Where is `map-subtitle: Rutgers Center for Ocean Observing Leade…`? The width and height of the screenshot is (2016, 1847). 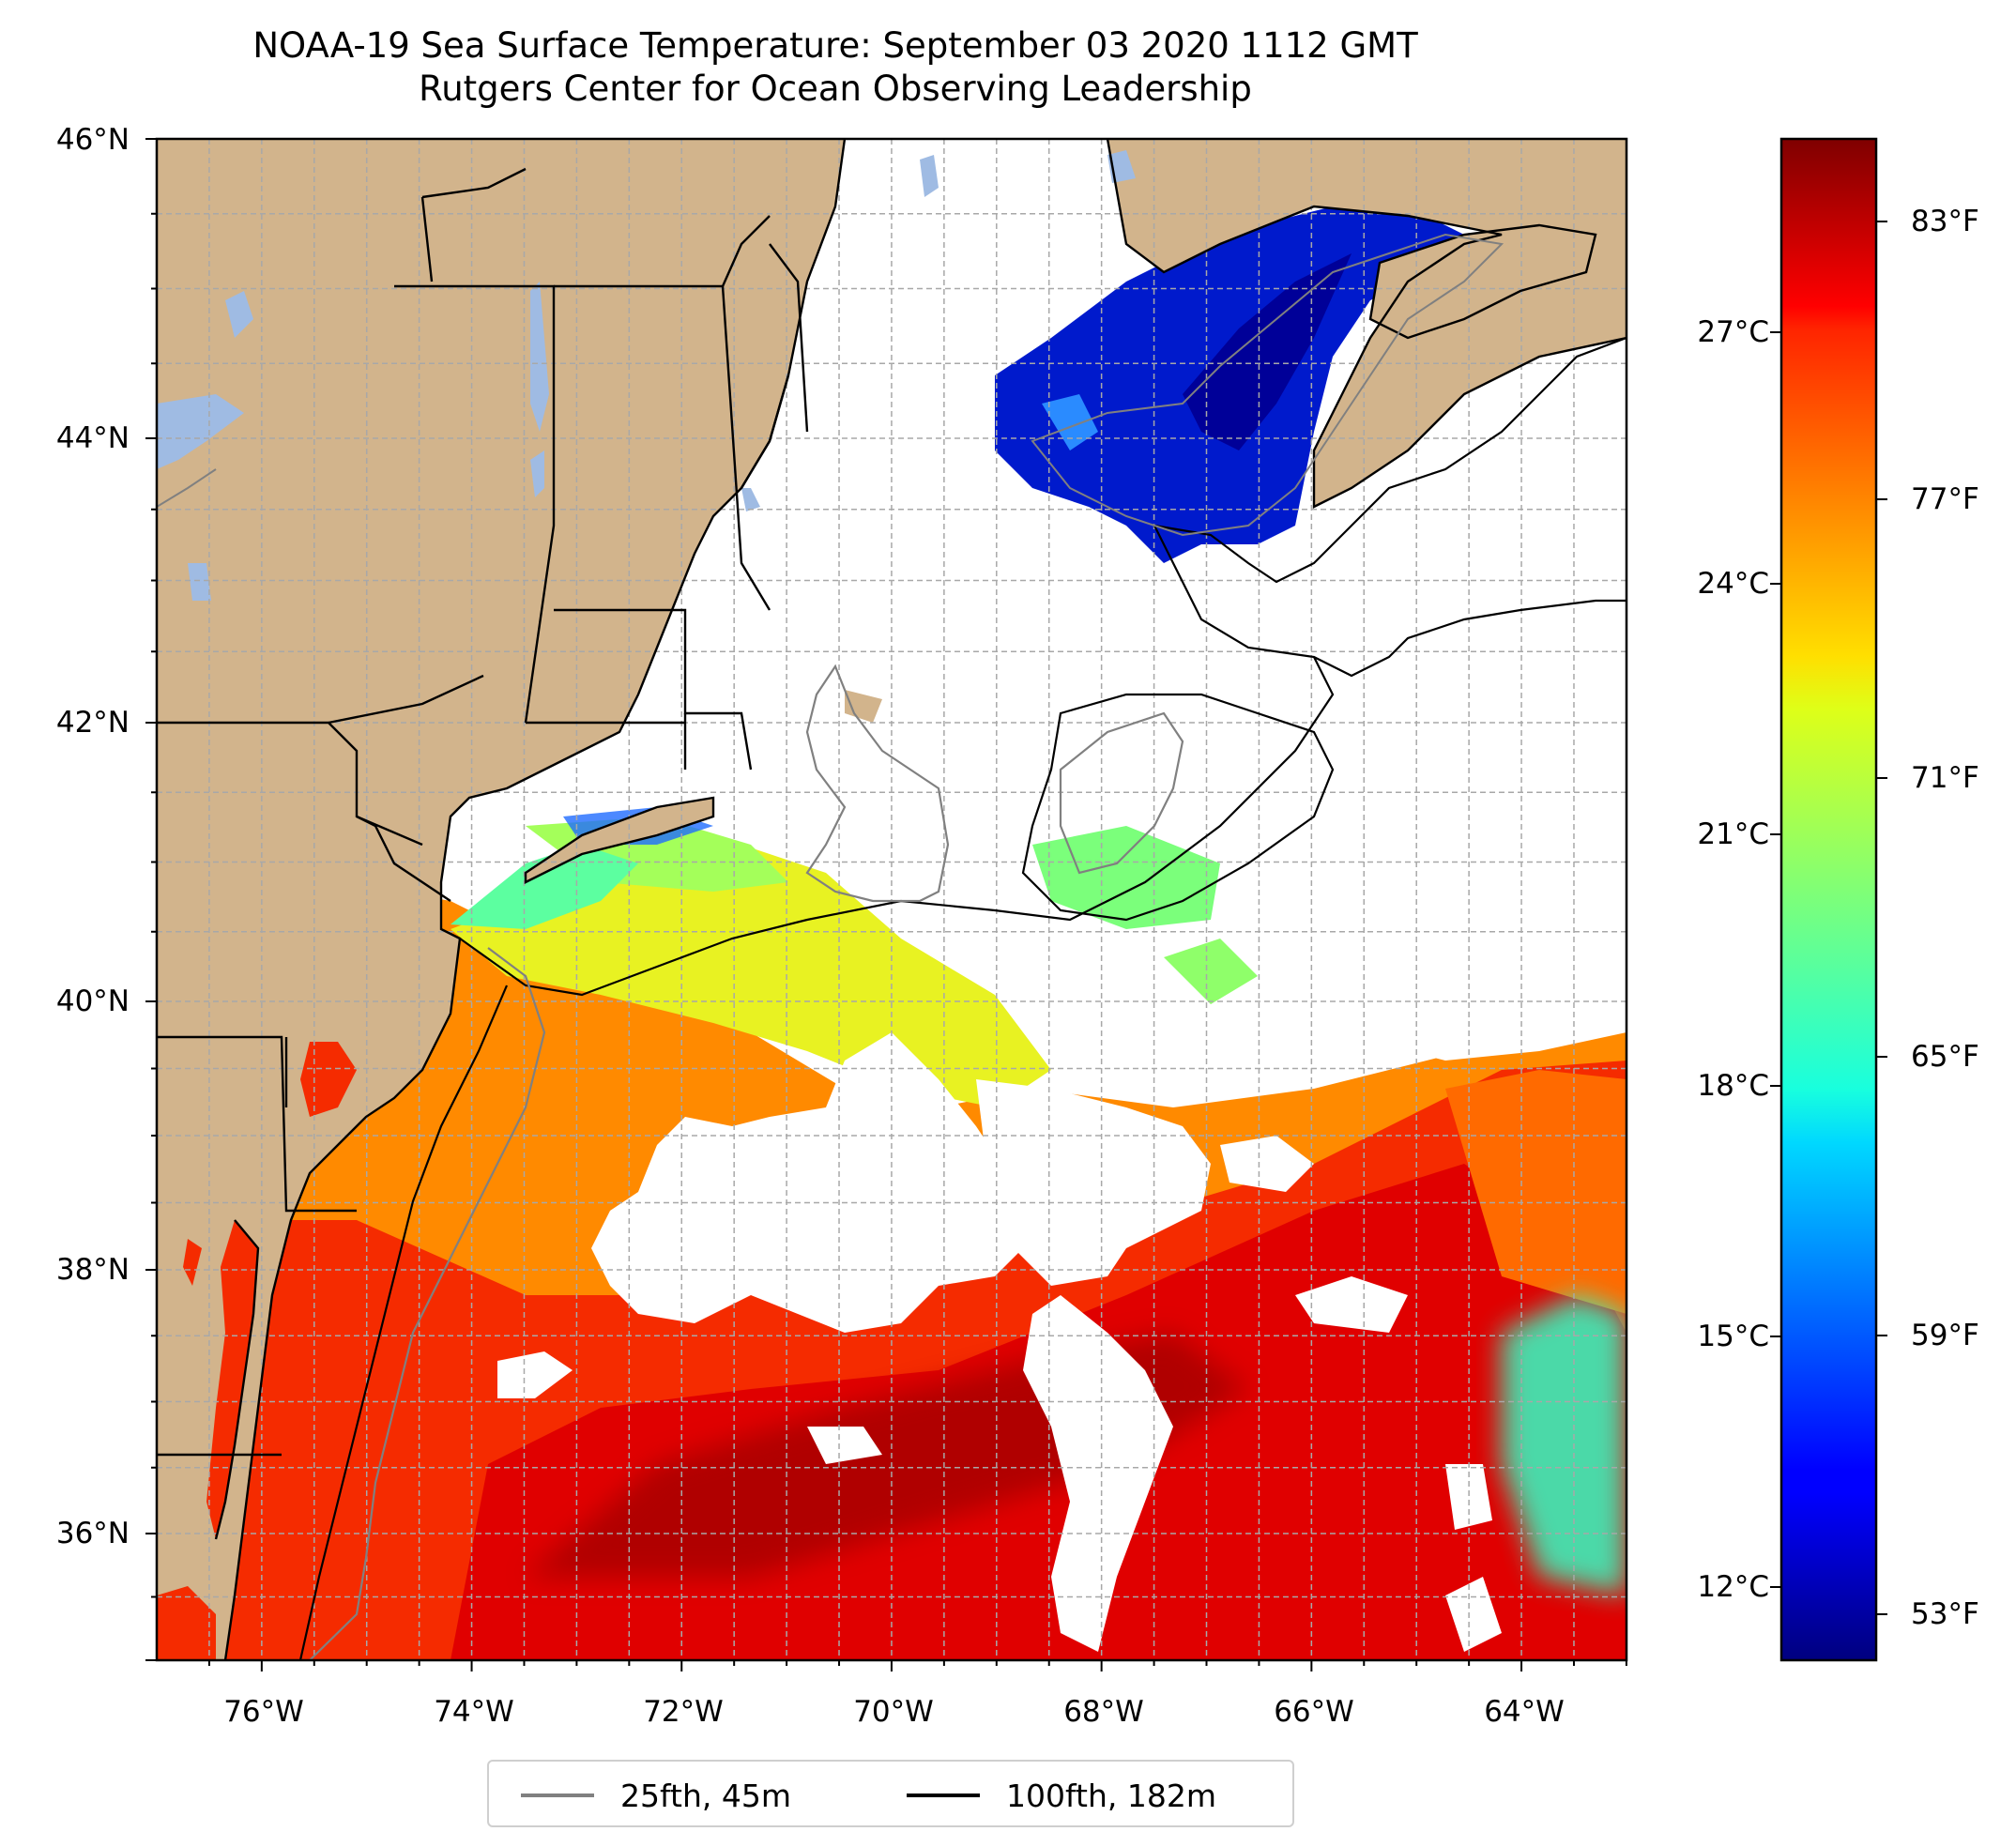
map-subtitle: Rutgers Center for Ocean Observing Leade… is located at coordinates (835, 89).